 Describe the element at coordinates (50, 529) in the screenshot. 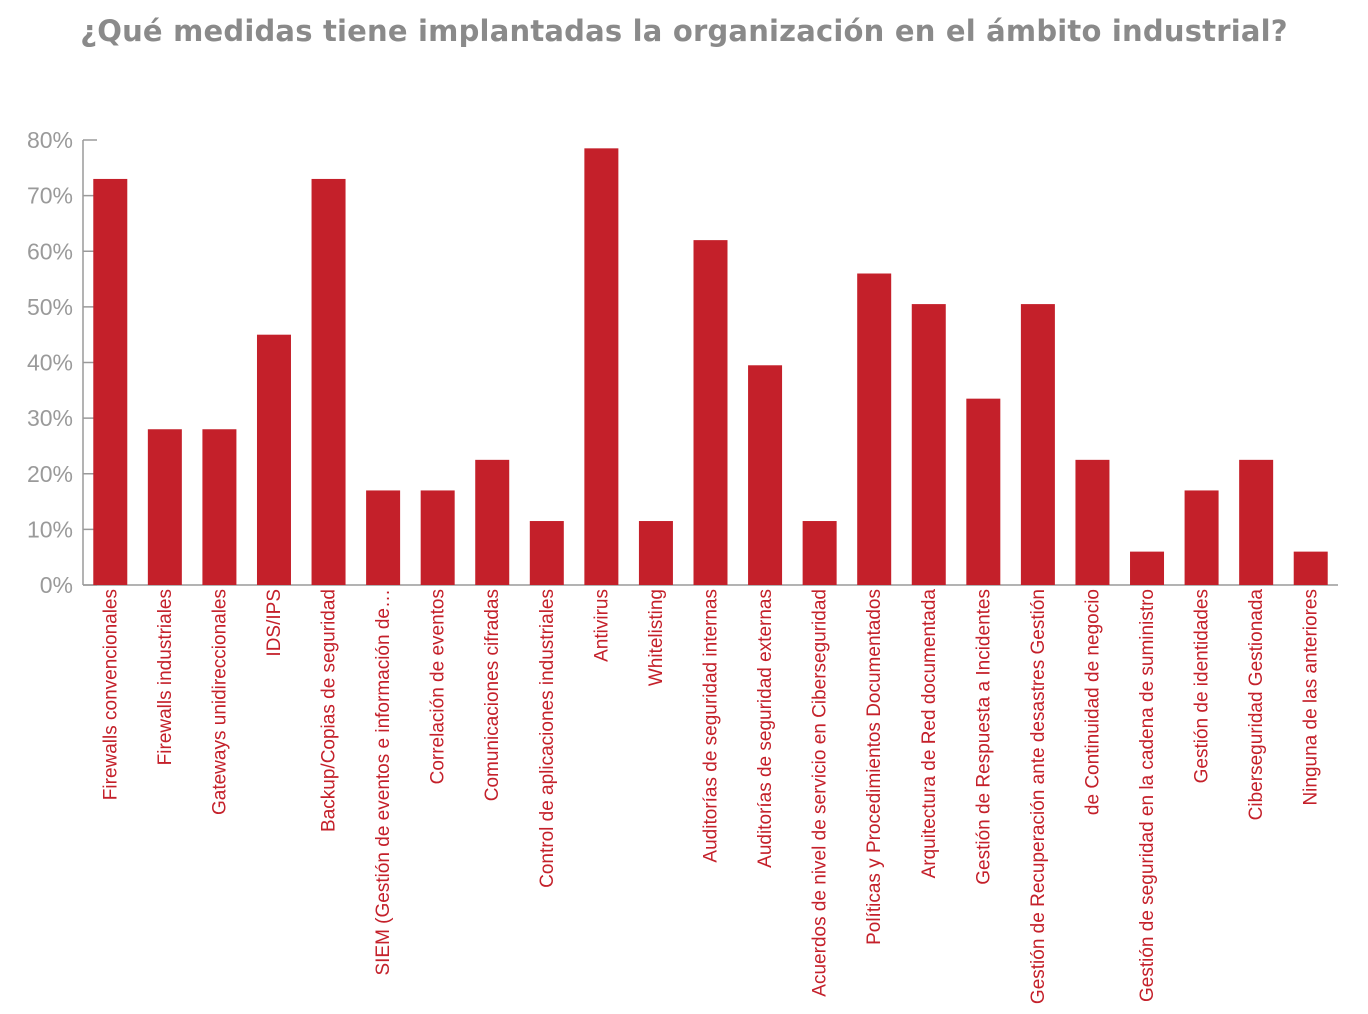

I see `y-tick-label: 10%` at that location.